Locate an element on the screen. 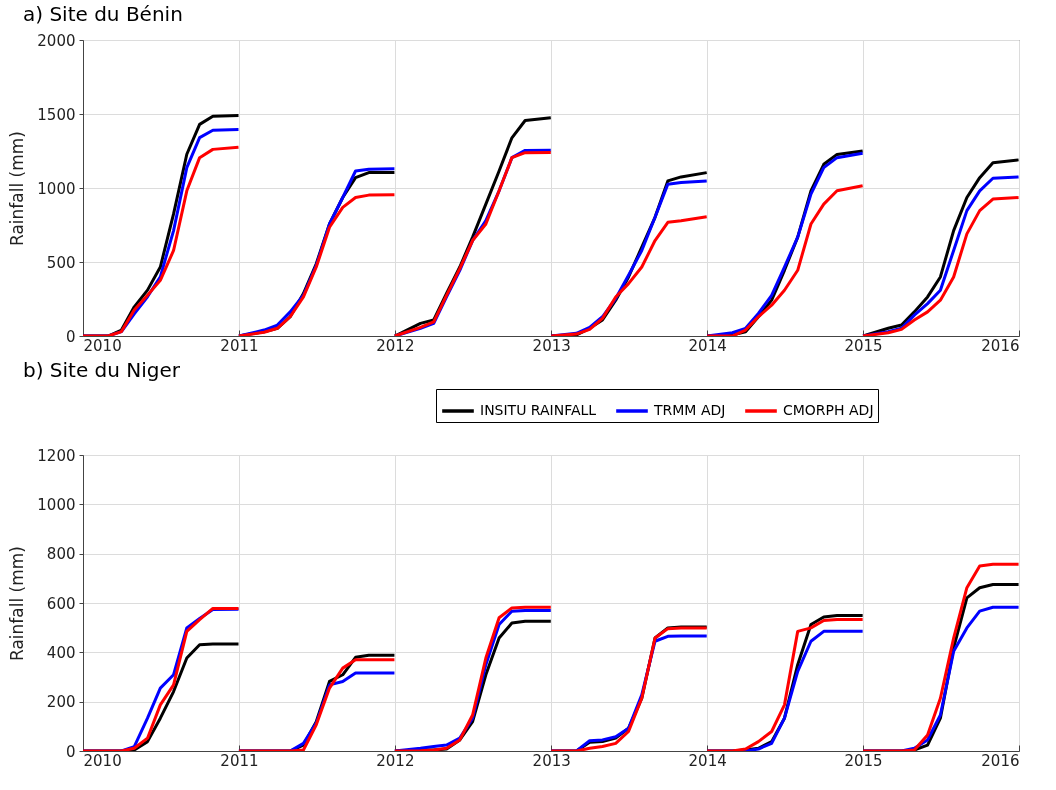 This screenshot has width=1056, height=790. y-tick-label: 1500 is located at coordinates (56, 114).